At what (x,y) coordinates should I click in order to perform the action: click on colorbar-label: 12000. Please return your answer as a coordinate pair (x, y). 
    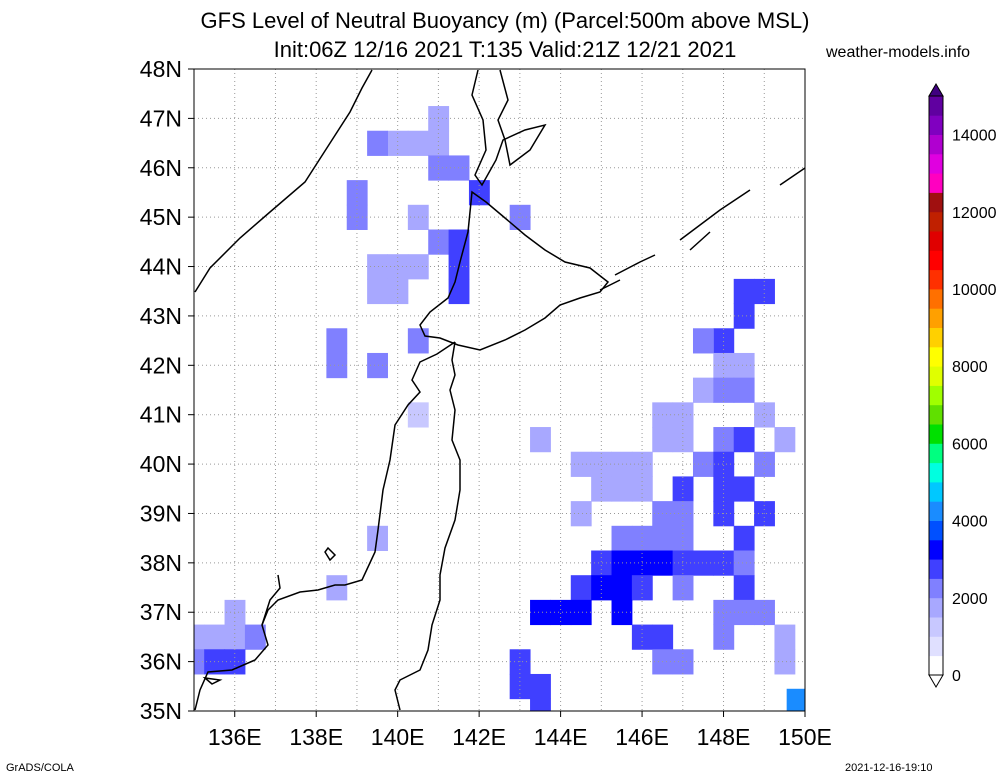
    Looking at the image, I should click on (974, 213).